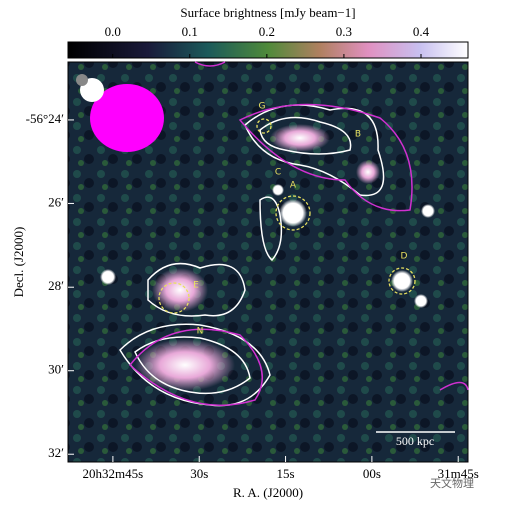 This screenshot has width=516, height=515. I want to click on colorbar-tick-label: 0.4, so click(421, 31).